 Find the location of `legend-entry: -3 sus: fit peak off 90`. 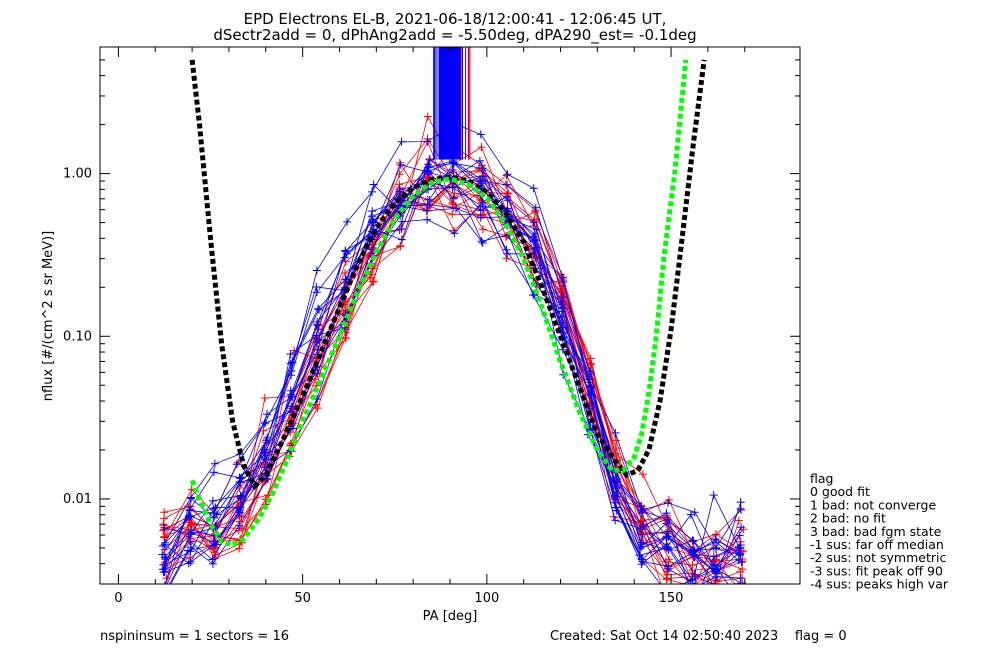

legend-entry: -3 sus: fit peak off 90 is located at coordinates (876, 570).